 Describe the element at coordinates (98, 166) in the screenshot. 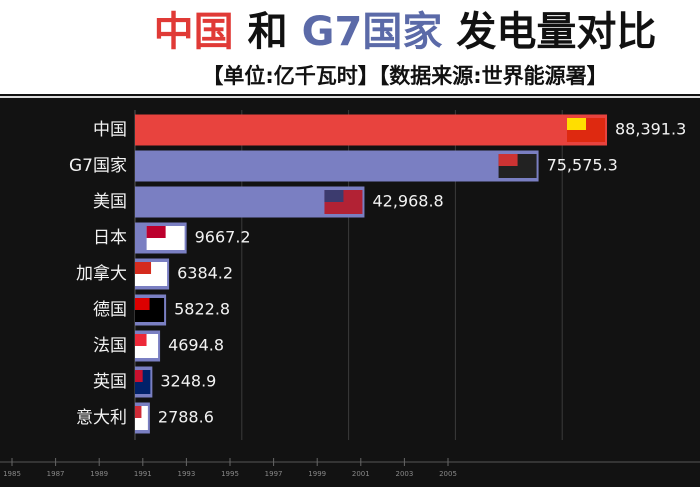

I see `category-label: G7国家` at that location.